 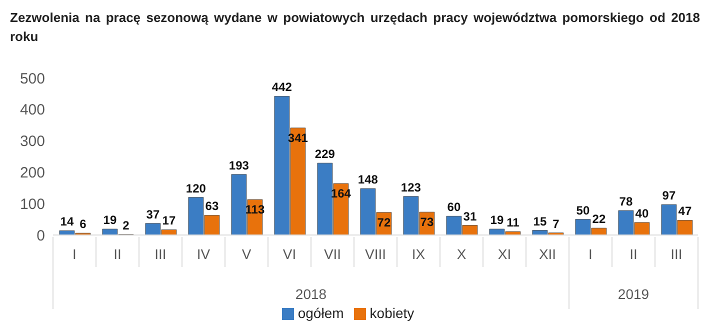 I want to click on y-tick-label: 0, so click(x=40, y=235).